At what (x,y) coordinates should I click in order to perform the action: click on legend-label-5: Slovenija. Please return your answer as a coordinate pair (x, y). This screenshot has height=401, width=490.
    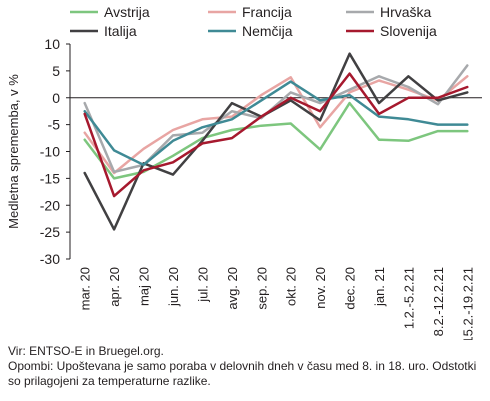
    Looking at the image, I should click on (408, 31).